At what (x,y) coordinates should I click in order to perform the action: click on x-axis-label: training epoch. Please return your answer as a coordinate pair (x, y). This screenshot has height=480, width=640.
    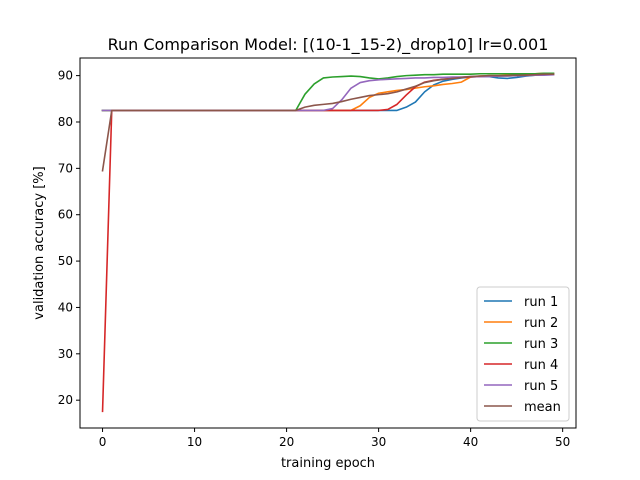
    Looking at the image, I should click on (328, 463).